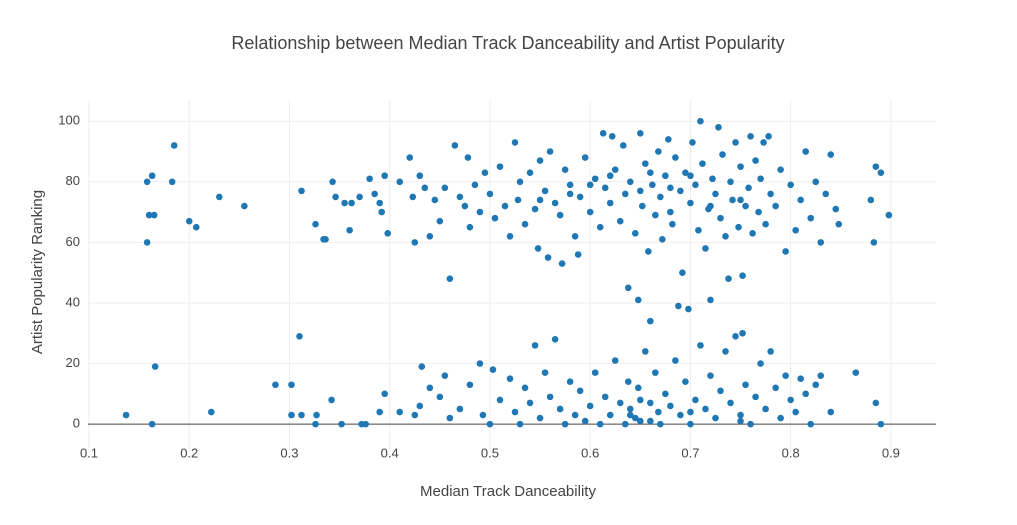 The height and width of the screenshot is (525, 1017). Describe the element at coordinates (76, 423) in the screenshot. I see `y-tick-label: 0` at that location.